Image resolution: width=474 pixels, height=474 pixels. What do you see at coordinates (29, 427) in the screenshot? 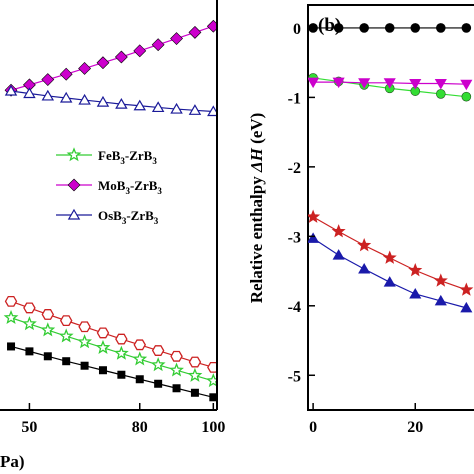
I see `panel-a-x-tick-label: 50` at bounding box center [29, 427].